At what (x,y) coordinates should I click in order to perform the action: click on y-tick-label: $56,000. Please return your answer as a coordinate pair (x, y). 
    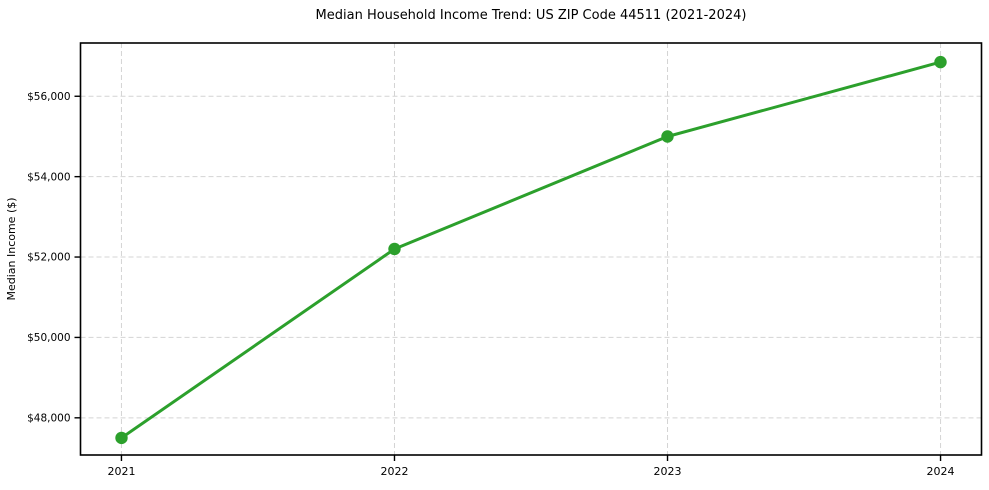
    Looking at the image, I should click on (48, 97).